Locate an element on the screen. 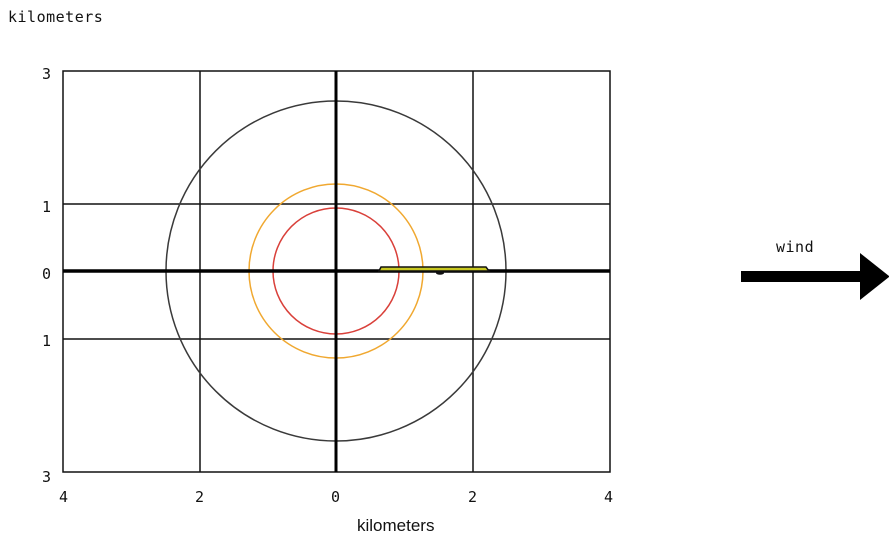 The image size is (889, 541). wind-label: wind is located at coordinates (795, 247).